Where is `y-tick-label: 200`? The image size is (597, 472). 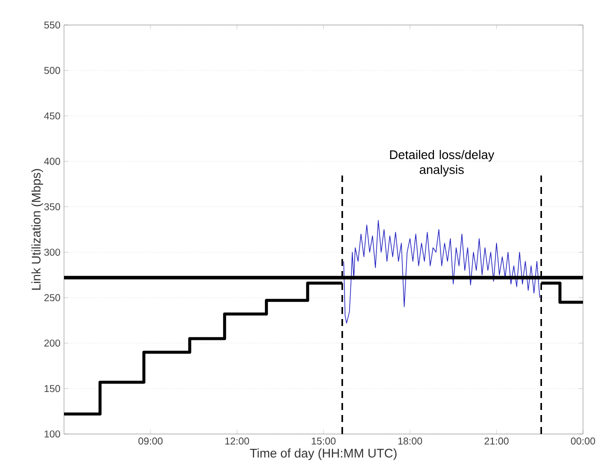
y-tick-label: 200 is located at coordinates (52, 343).